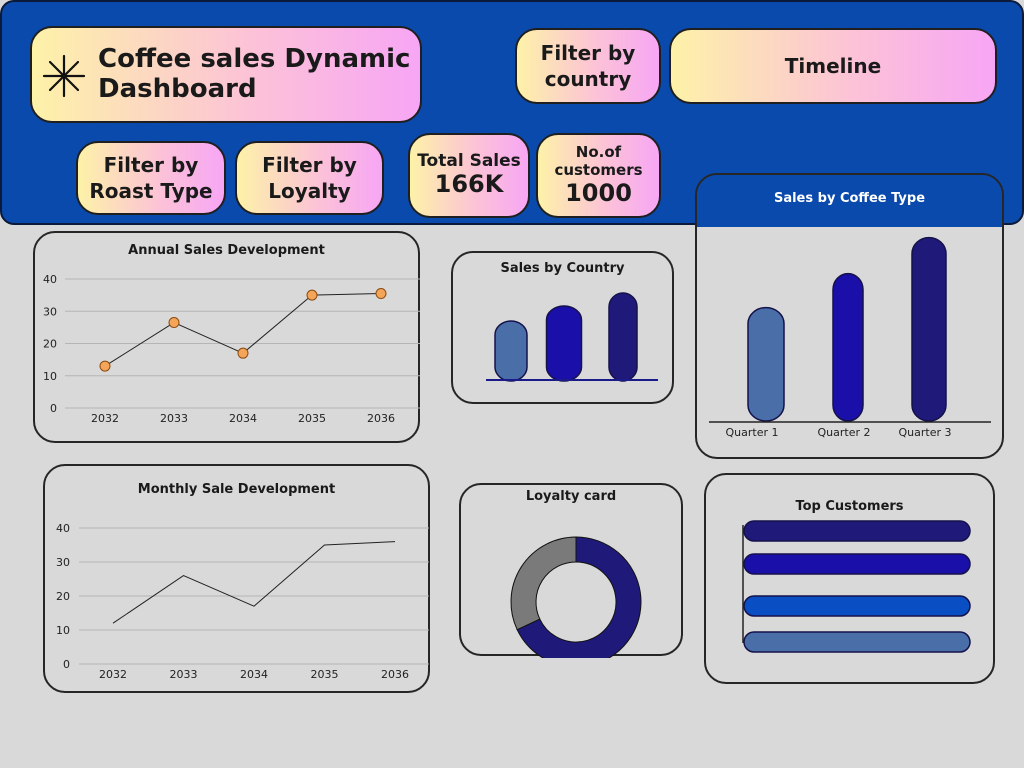 The width and height of the screenshot is (1024, 768). I want to click on total-sales-value: 166K, so click(469, 184).